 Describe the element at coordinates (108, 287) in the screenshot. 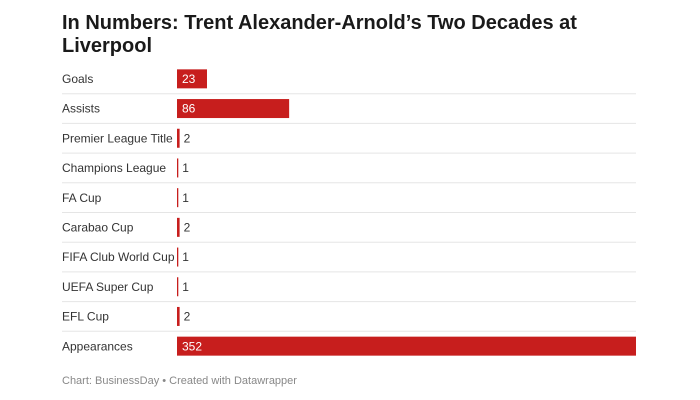

I see `category-label: UEFA Super Cup` at that location.